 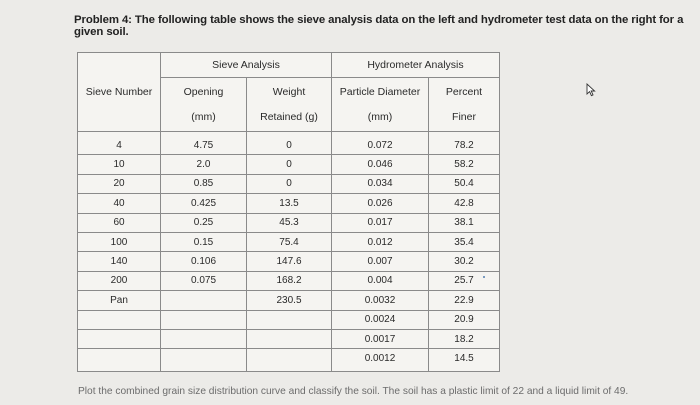 What do you see at coordinates (380, 360) in the screenshot?
I see `cell-diameter: 0.0012` at bounding box center [380, 360].